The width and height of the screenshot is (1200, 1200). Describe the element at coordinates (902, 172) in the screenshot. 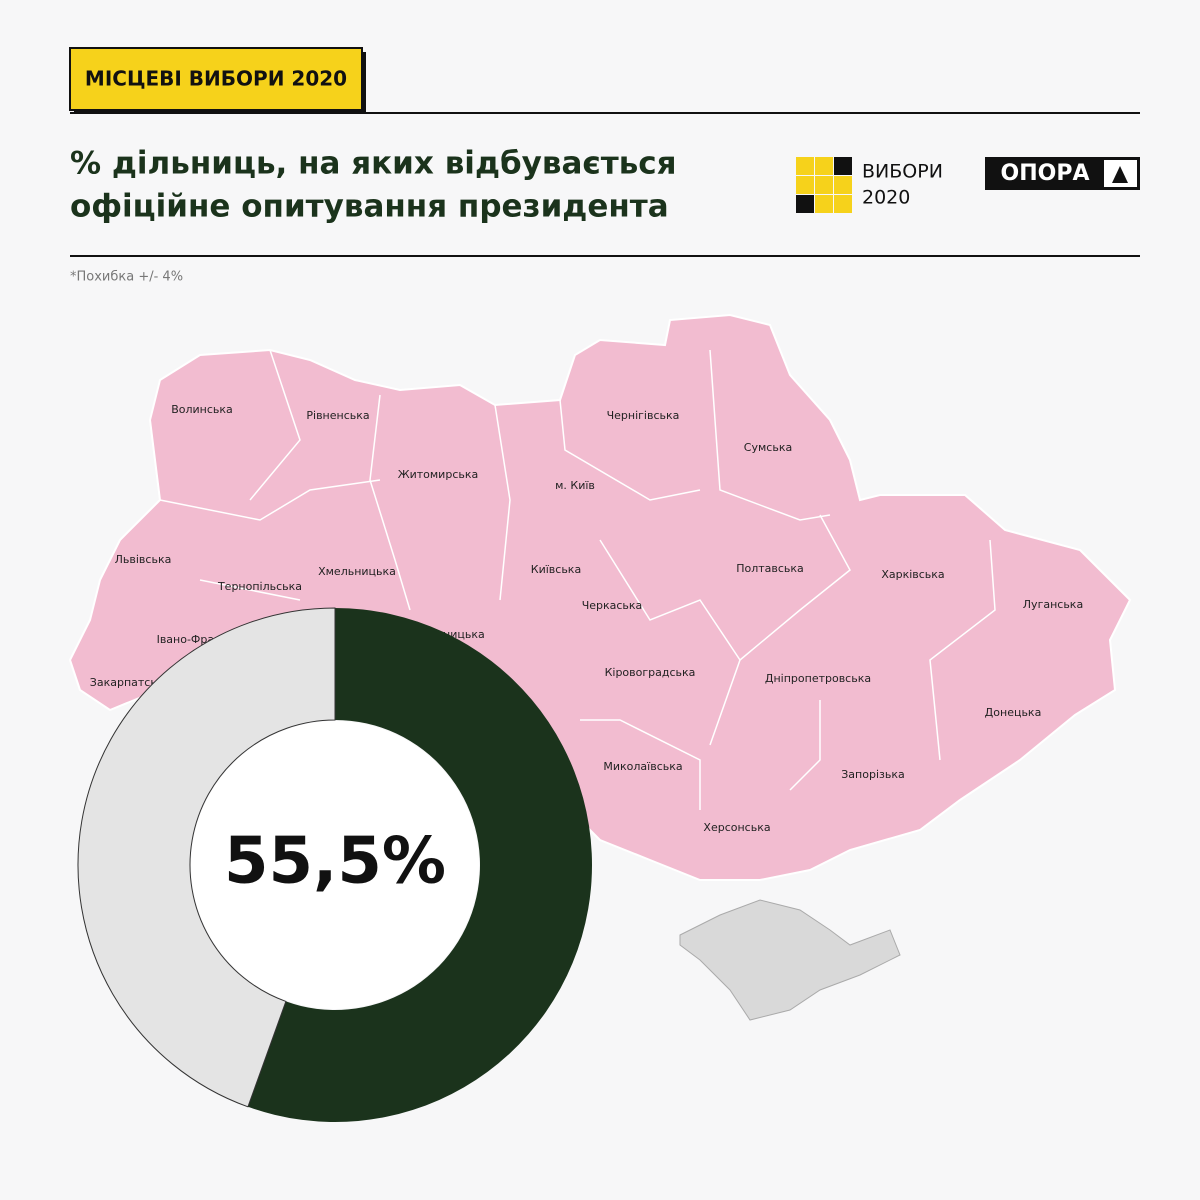

I see `logo-text: ВИБОРИ` at that location.